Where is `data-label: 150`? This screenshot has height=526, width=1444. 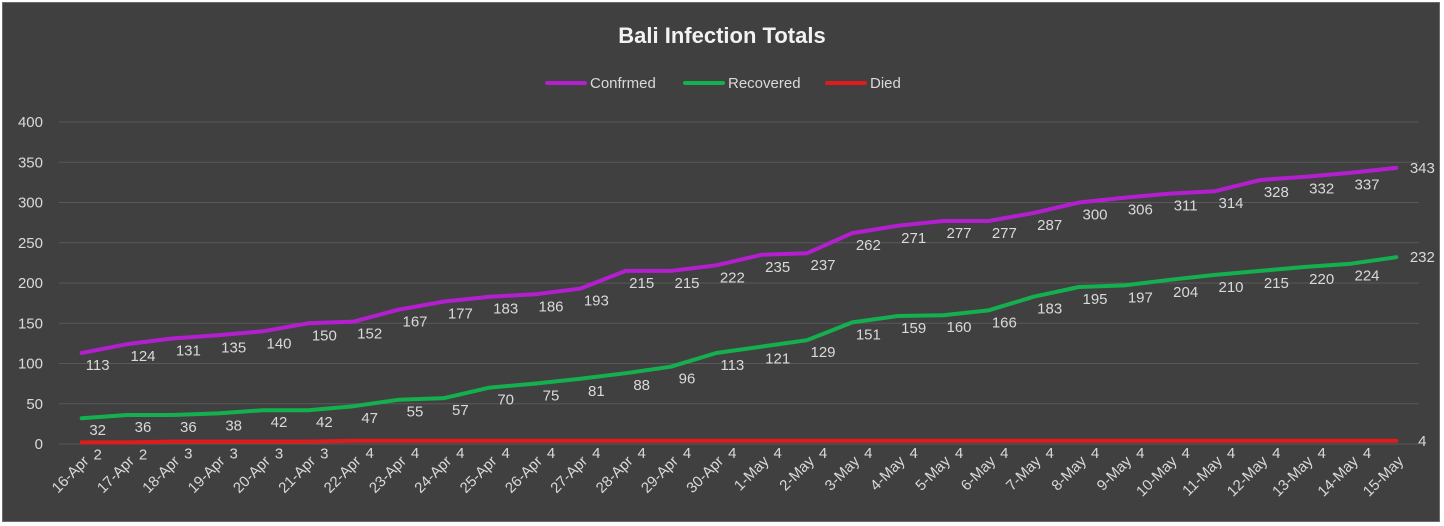 data-label: 150 is located at coordinates (324, 335).